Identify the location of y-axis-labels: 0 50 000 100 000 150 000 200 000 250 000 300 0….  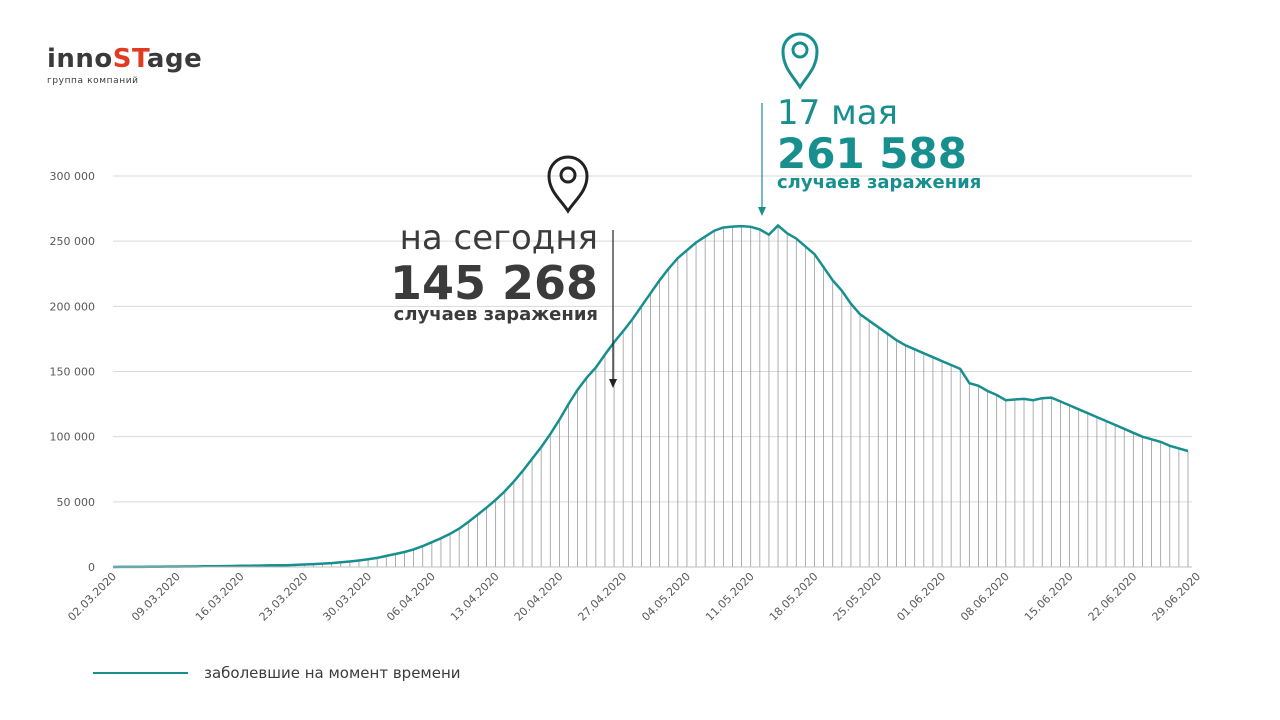
(73, 372).